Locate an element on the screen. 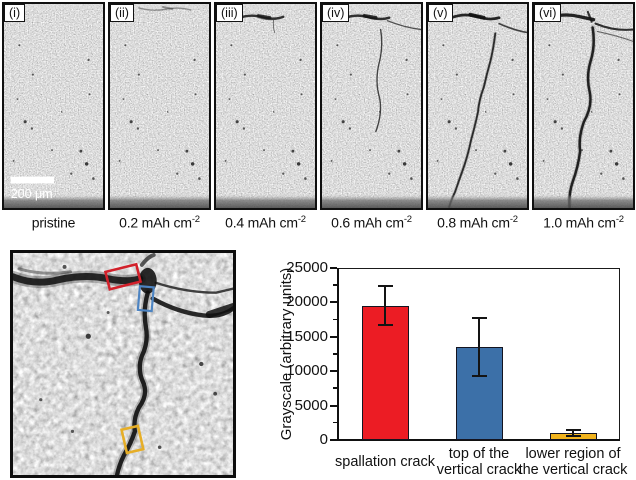 The height and width of the screenshot is (480, 636). panel-caption: 0.8 mAh cm-2 is located at coordinates (477, 222).